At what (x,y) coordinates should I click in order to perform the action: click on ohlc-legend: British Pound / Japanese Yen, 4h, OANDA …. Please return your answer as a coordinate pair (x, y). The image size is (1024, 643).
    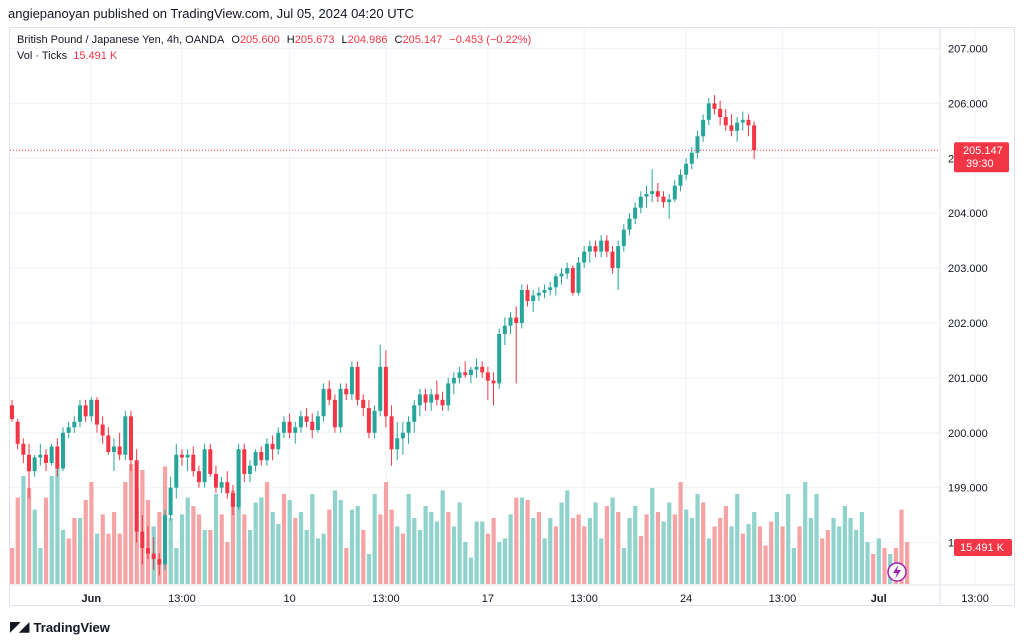
    Looking at the image, I should click on (276, 40).